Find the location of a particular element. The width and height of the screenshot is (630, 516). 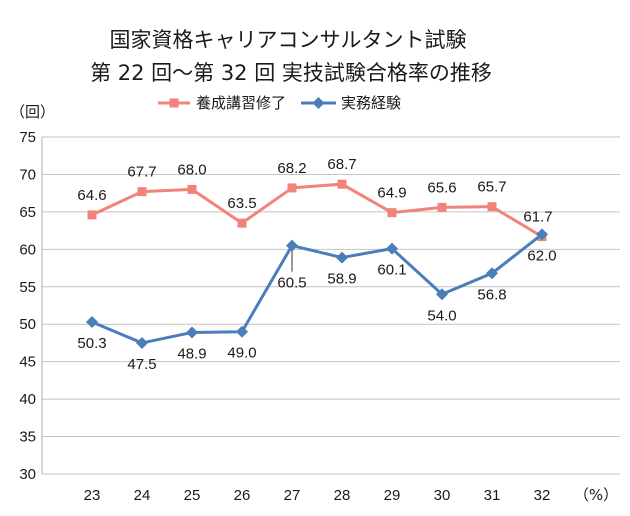

data-label: 60.1 is located at coordinates (391, 270).